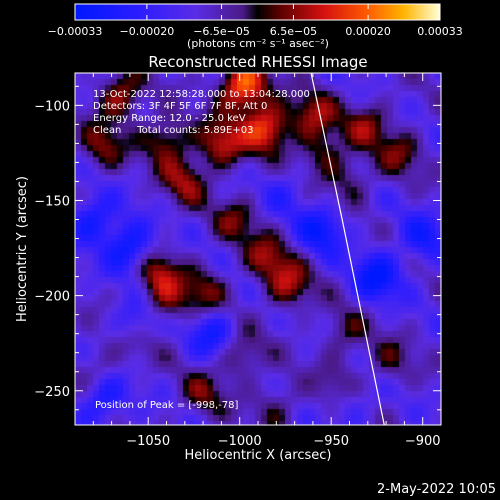 The image size is (500, 500). Describe the element at coordinates (52, 106) in the screenshot. I see `y-tick-label: −100` at that location.